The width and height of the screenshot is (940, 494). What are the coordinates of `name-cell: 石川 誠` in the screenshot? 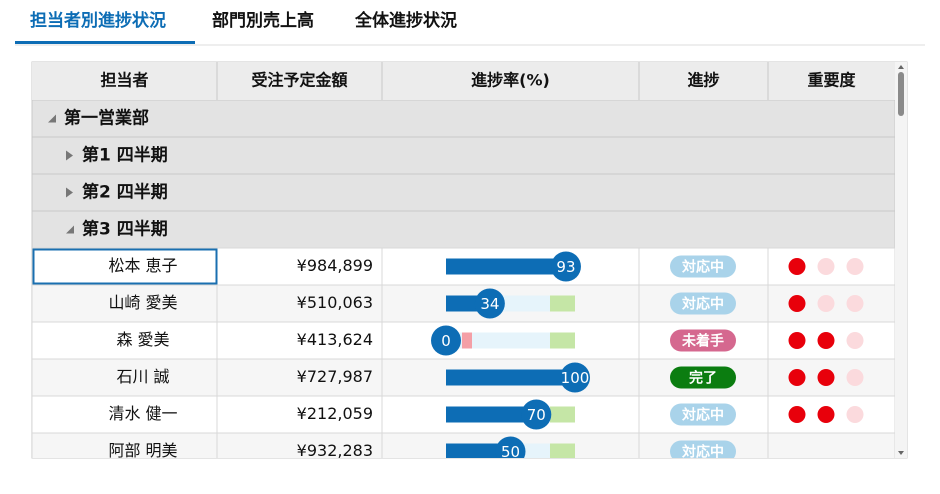 It's located at (142, 376).